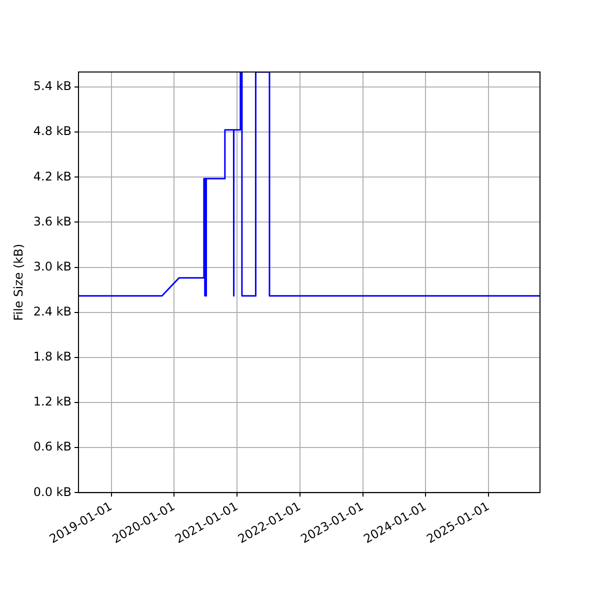 The width and height of the screenshot is (600, 600). Describe the element at coordinates (52, 176) in the screenshot. I see `y-tick-label: 4.2 kB` at that location.